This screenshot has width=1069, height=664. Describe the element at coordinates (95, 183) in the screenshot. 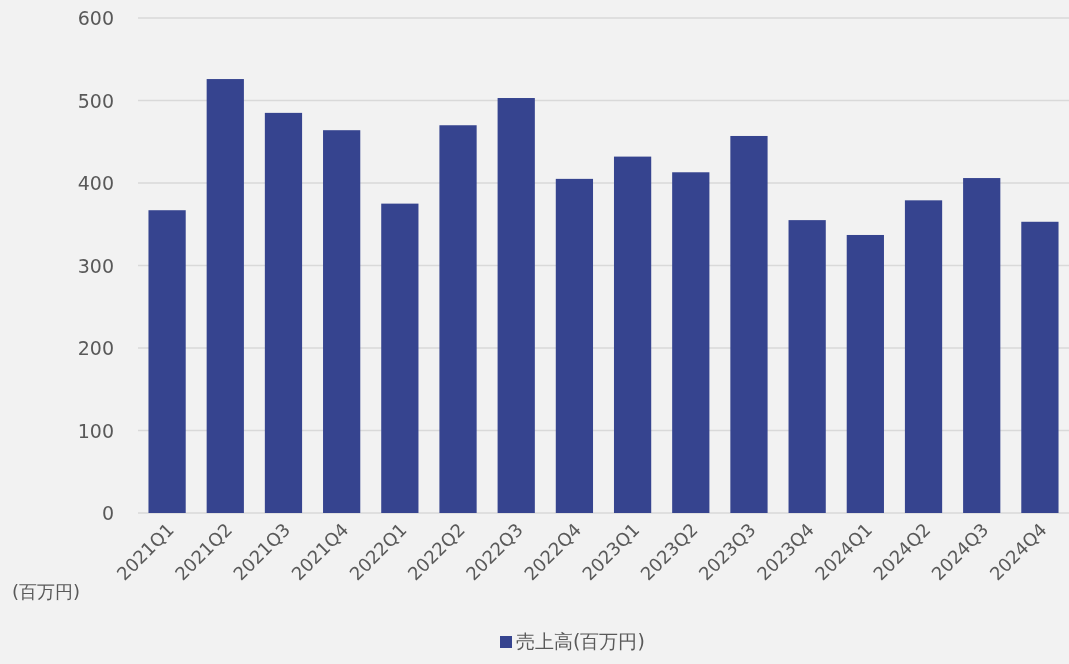

I see `y-tick-label: 400` at that location.